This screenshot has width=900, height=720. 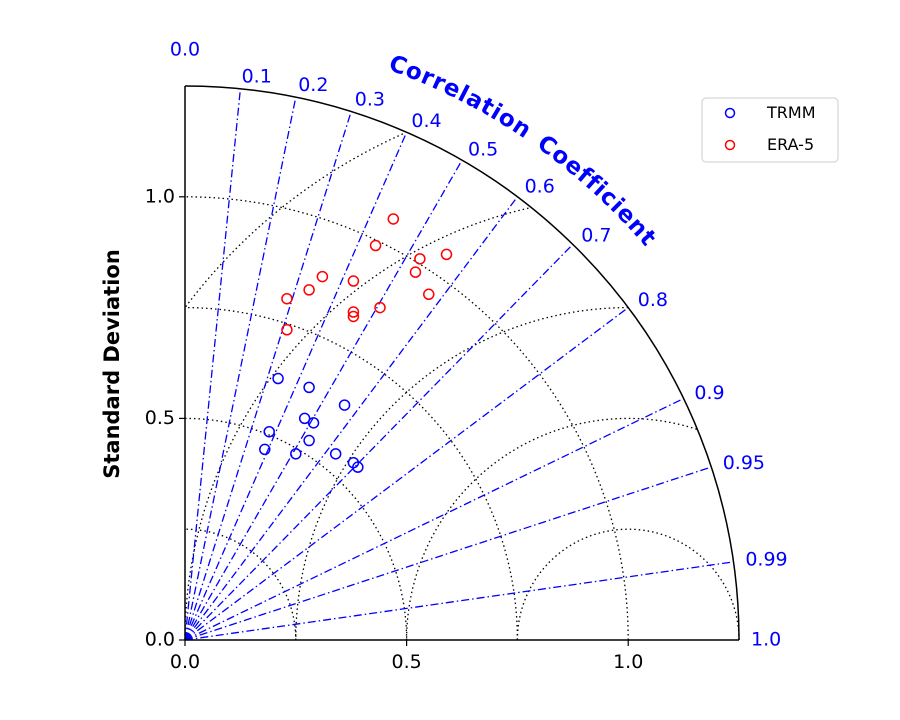 I want to click on correlation-tick-label: 0.6, so click(x=540, y=187).